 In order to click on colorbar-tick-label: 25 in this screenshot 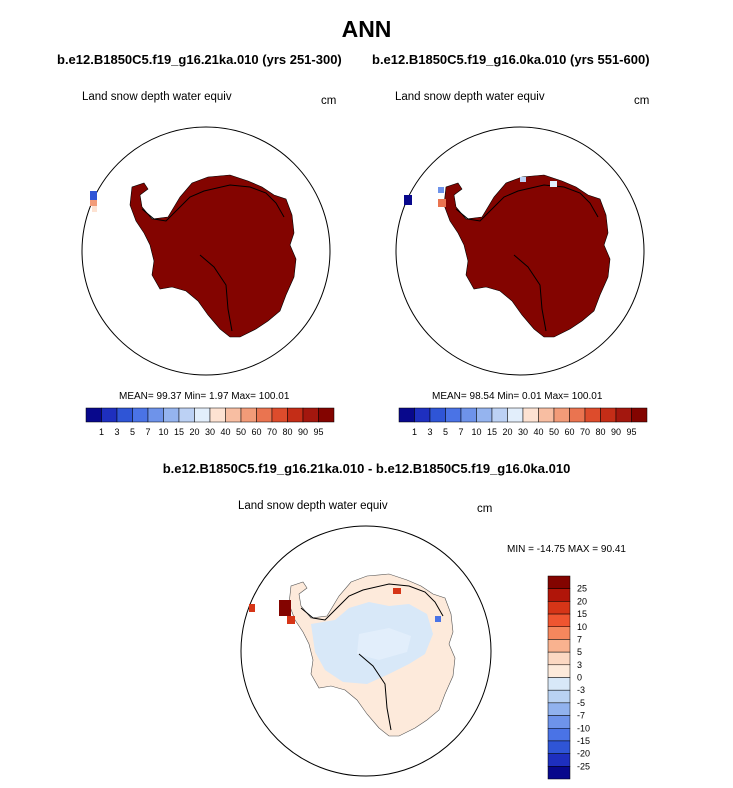, I will do `click(582, 589)`.